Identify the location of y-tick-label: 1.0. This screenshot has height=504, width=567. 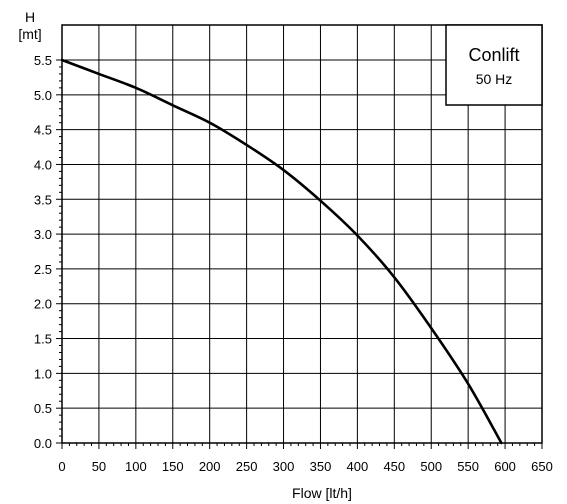
(43, 373).